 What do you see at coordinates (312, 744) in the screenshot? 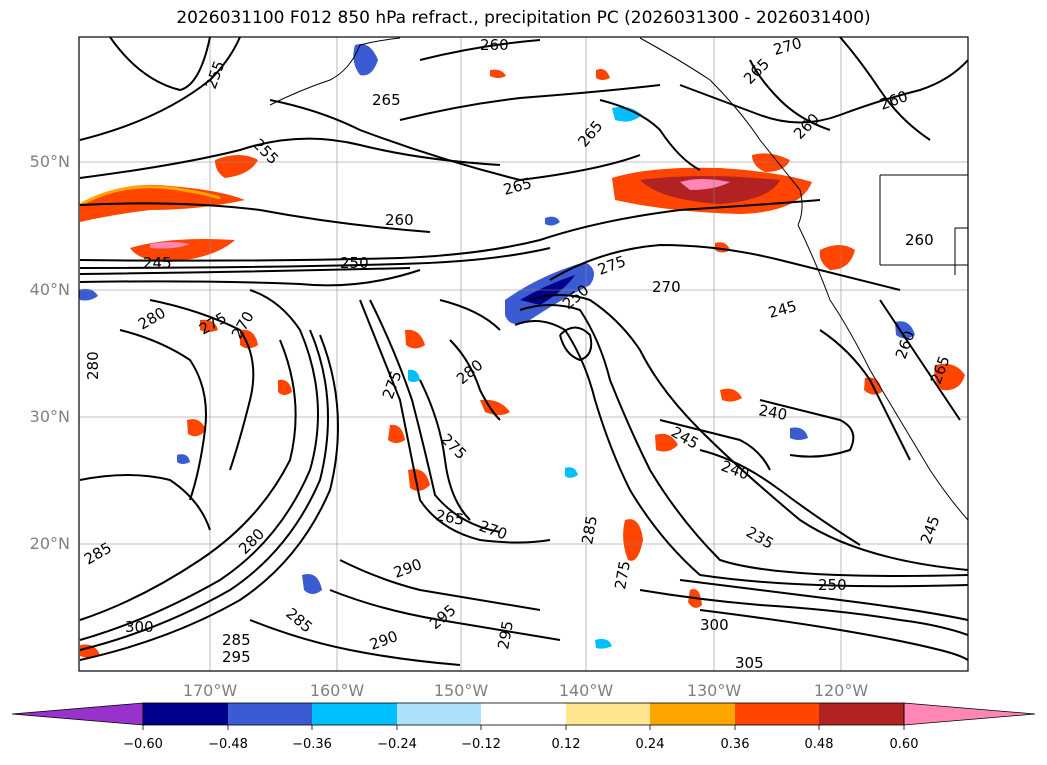
I see `colorbar-tick: −0.36` at bounding box center [312, 744].